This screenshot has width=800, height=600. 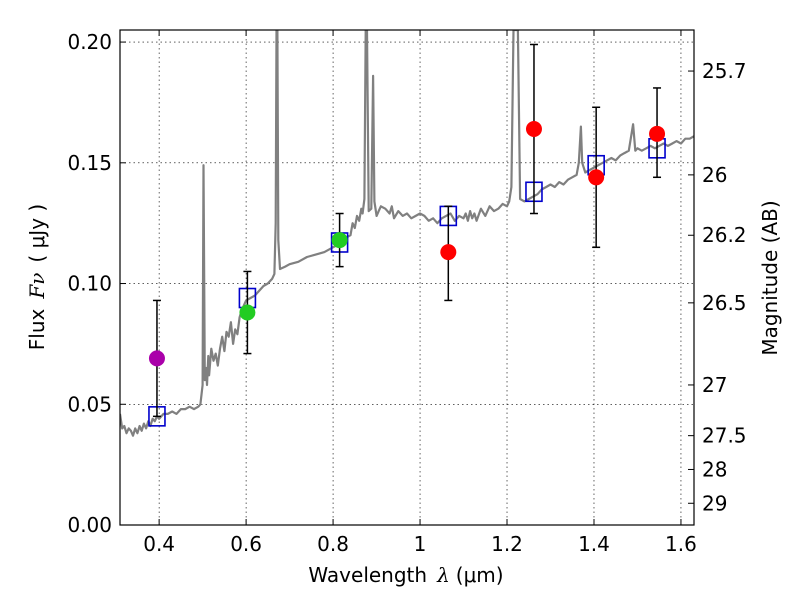 I want to click on x-tick-label: 0.6, so click(x=246, y=544).